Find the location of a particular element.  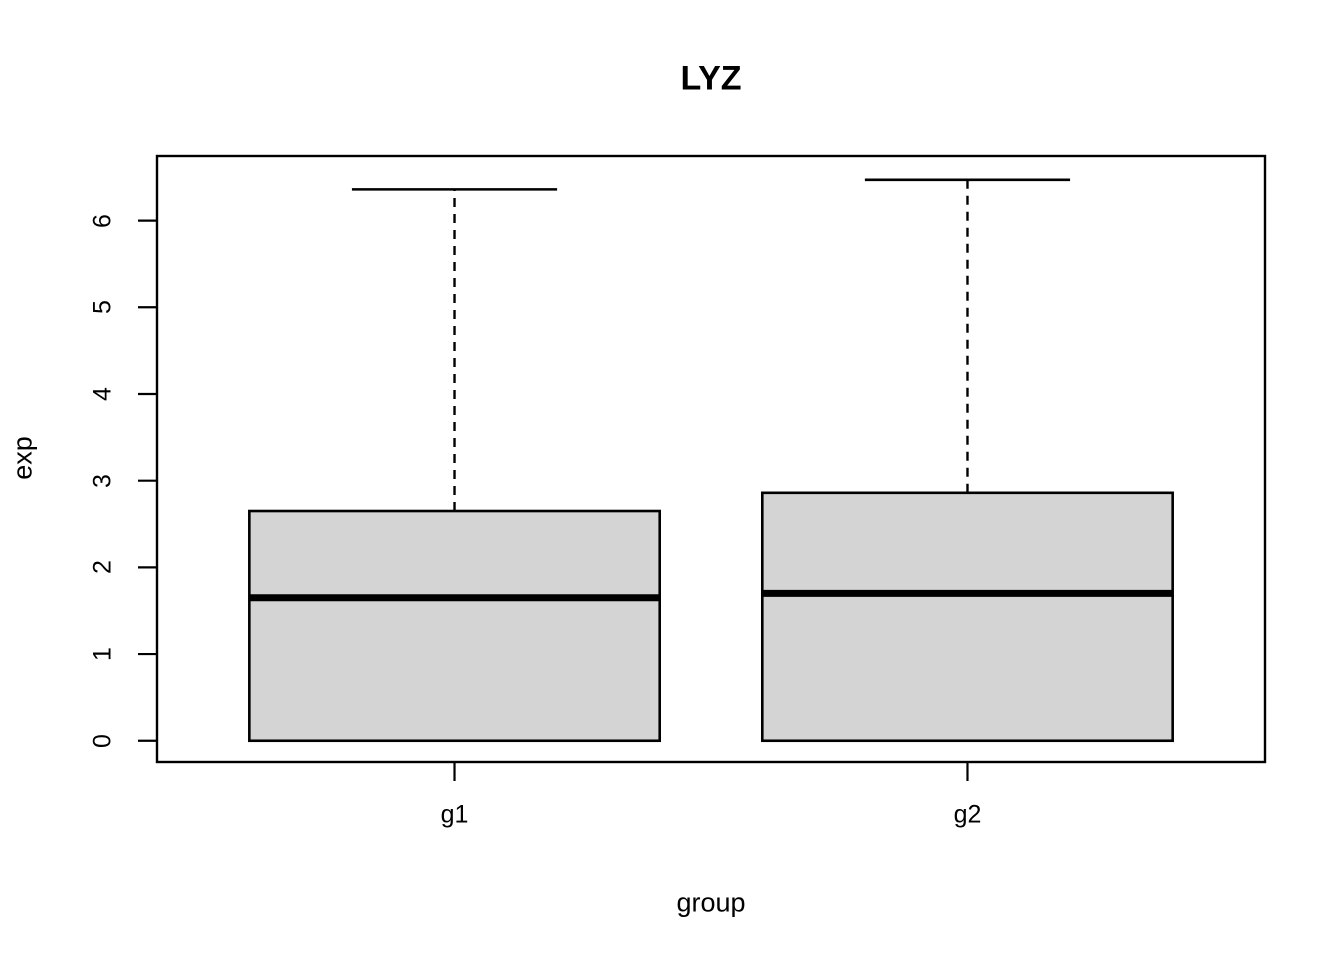

y-tick-label-0: 0 is located at coordinates (102, 740).